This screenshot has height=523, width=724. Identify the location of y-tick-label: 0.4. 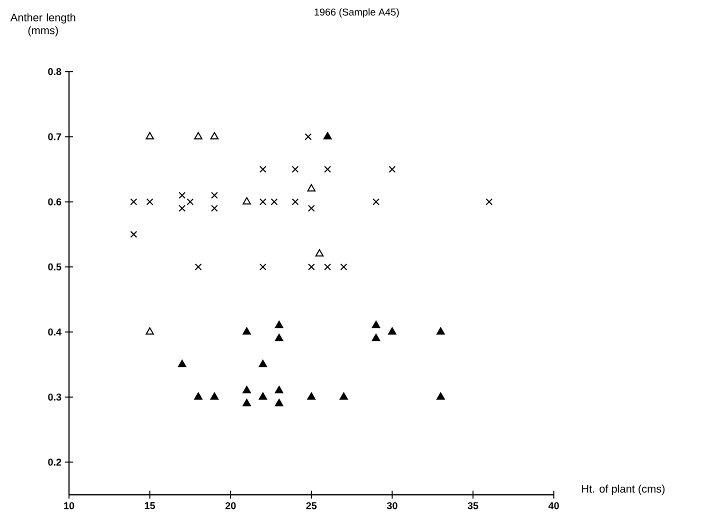
(55, 332).